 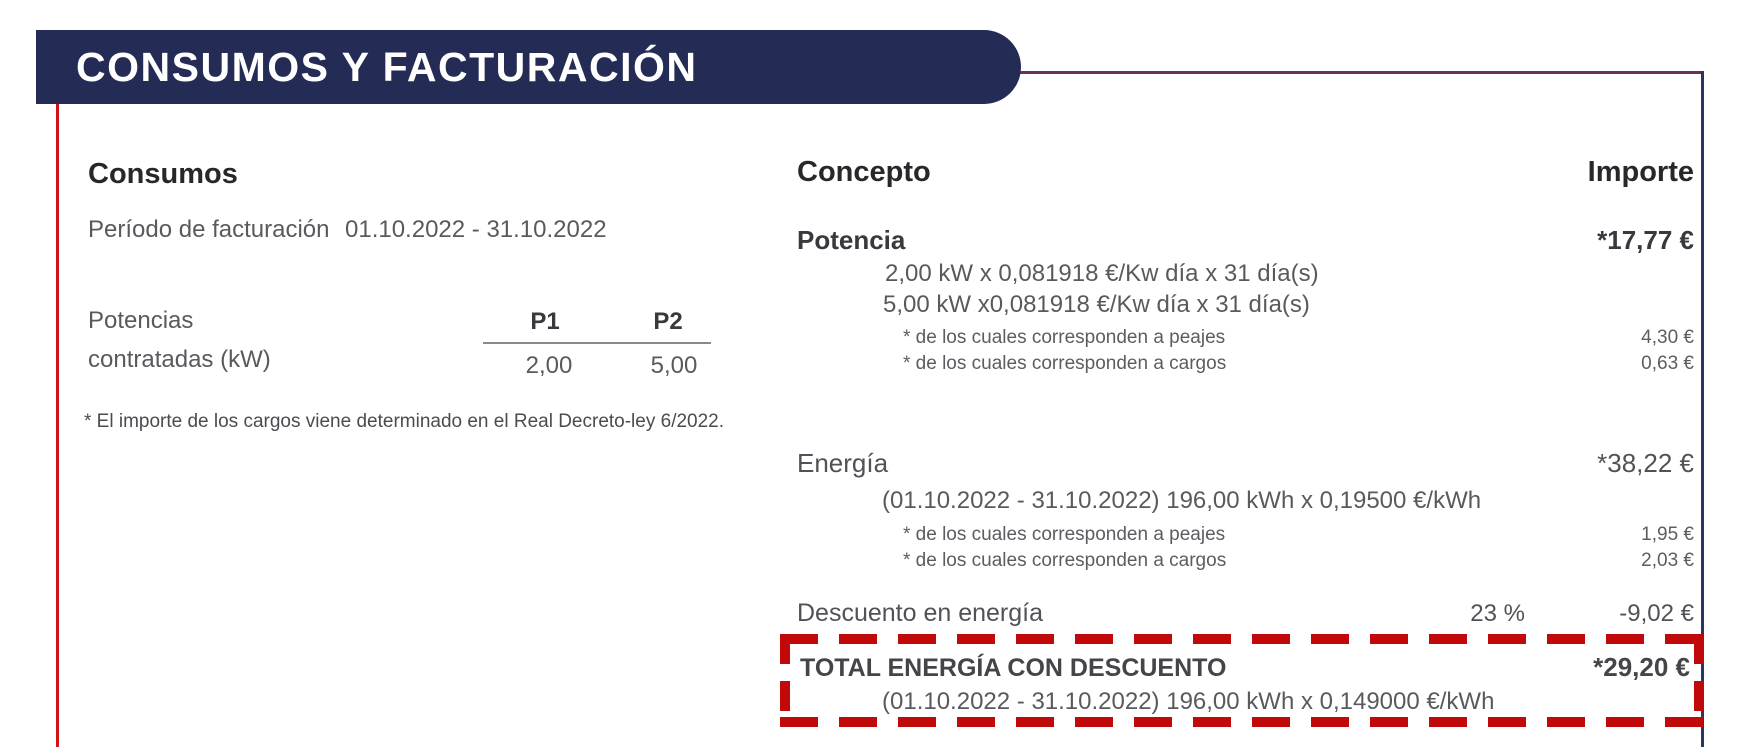 I want to click on potencia-label: Potencia, so click(x=851, y=240).